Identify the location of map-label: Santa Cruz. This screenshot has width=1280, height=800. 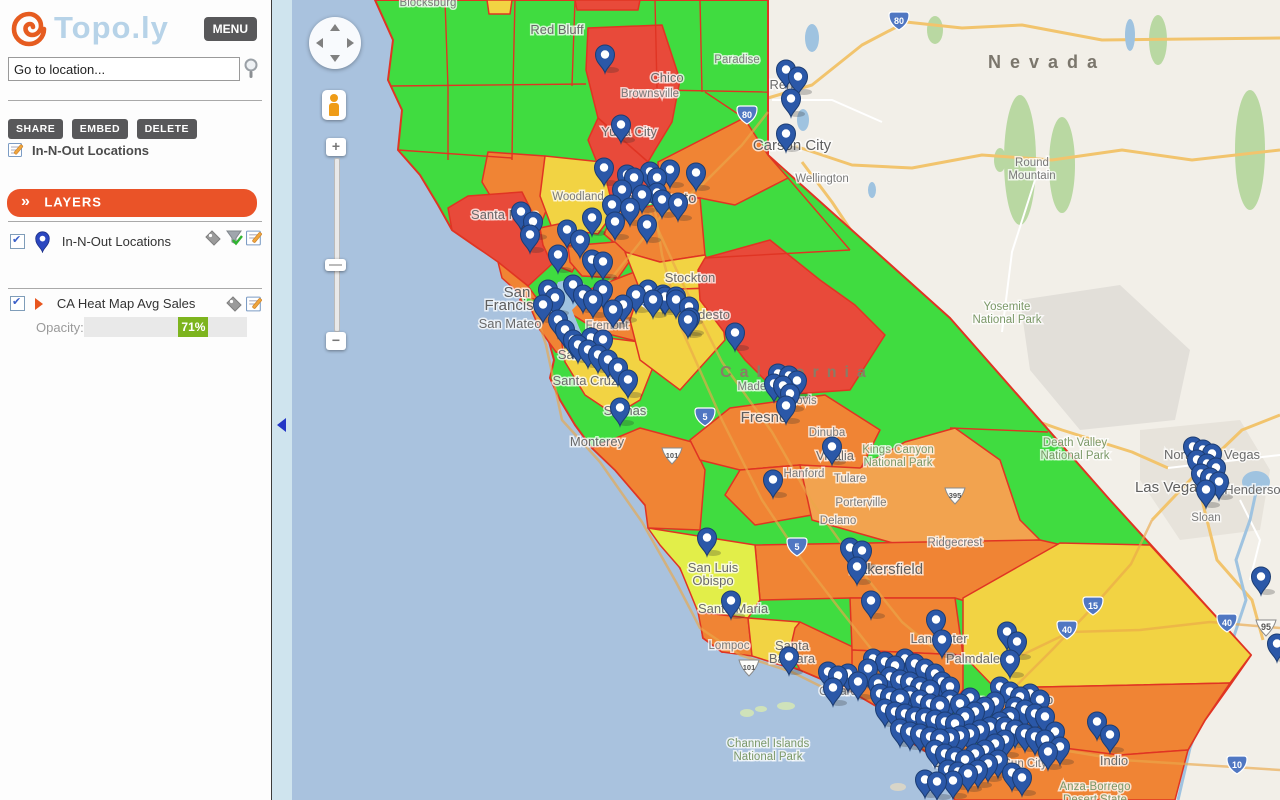
(584, 380).